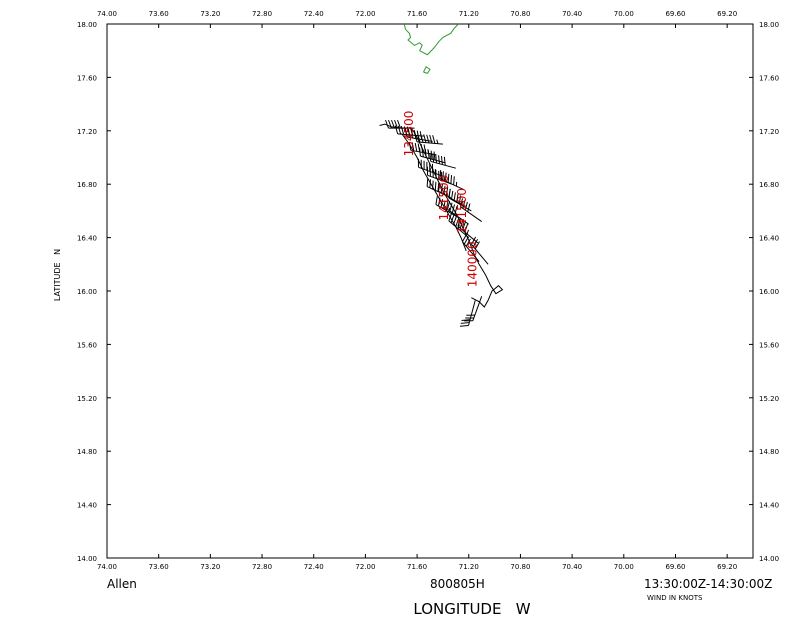 The width and height of the screenshot is (800, 640). Describe the element at coordinates (675, 567) in the screenshot. I see `x-tick-label: 69.60` at that location.